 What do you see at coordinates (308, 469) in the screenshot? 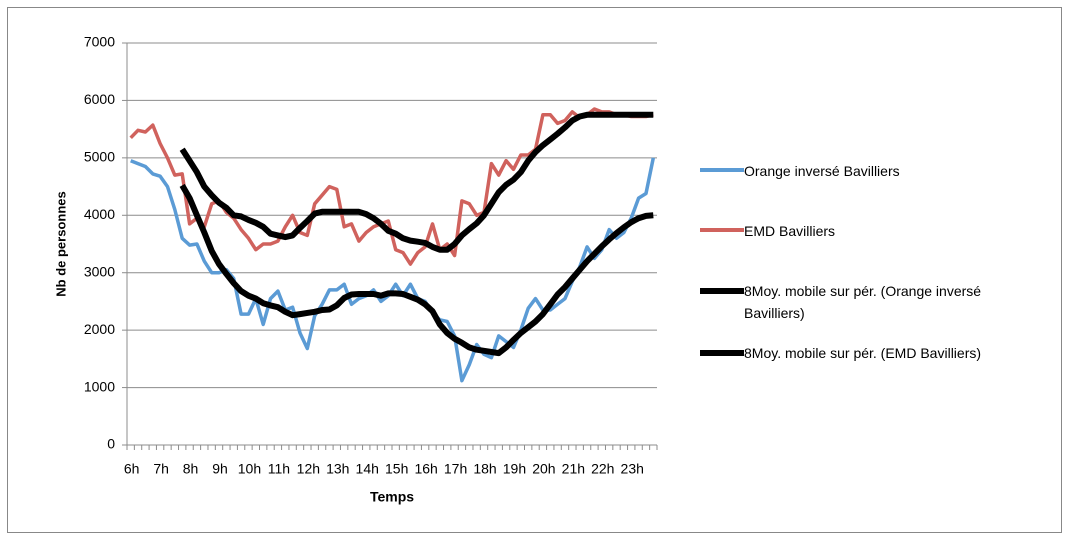
I see `x-tick-label: 12h` at bounding box center [308, 469].